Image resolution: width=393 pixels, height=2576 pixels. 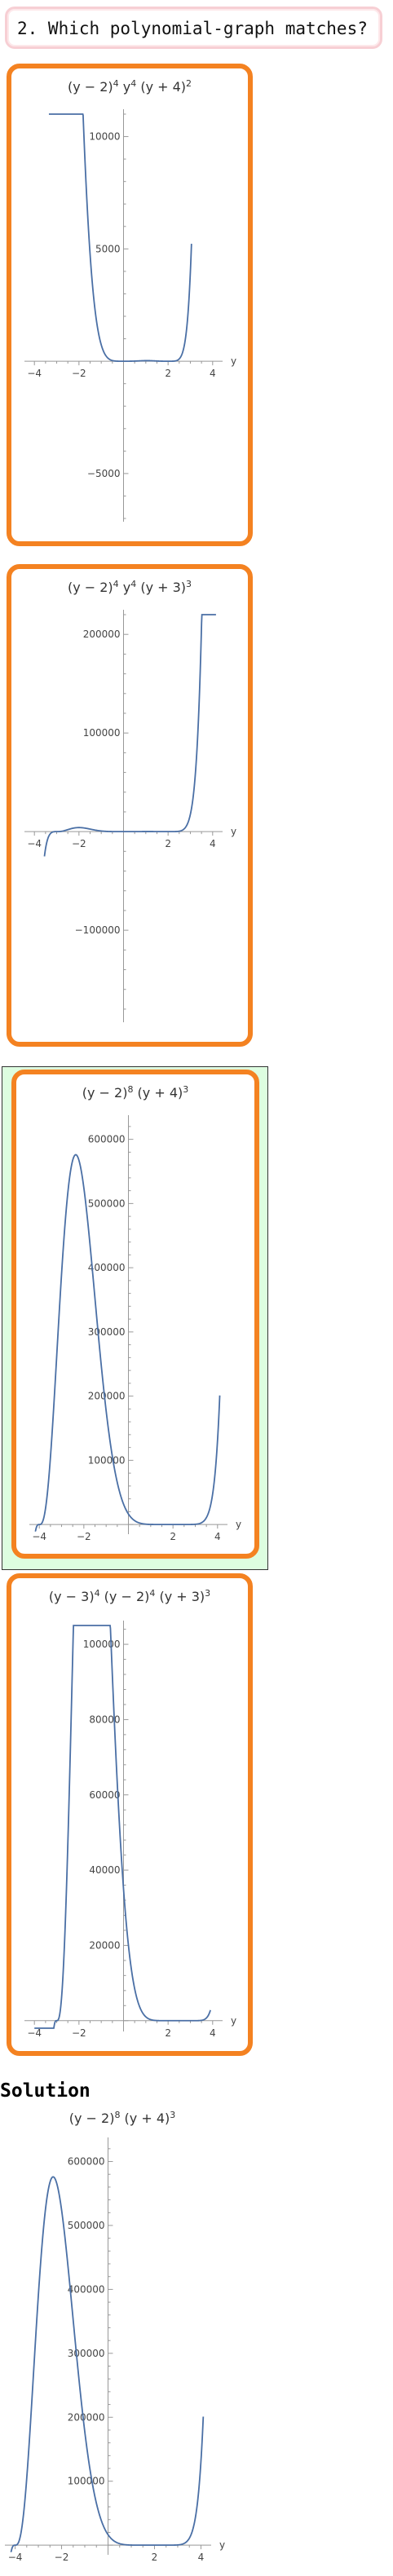 What do you see at coordinates (34, 2033) in the screenshot?
I see `option-4-x-tick-label-0: −4` at bounding box center [34, 2033].